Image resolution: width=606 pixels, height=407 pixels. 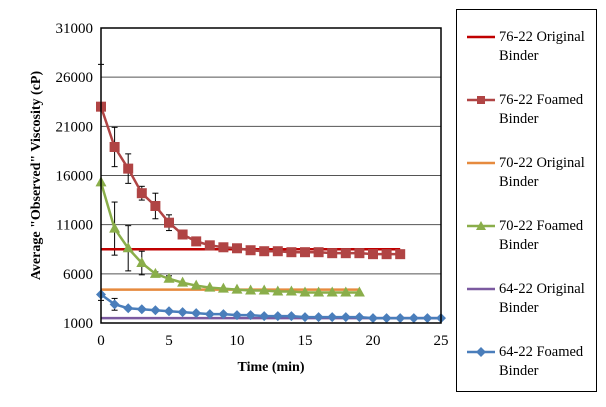 I want to click on y-axis-title: Average "Observed" Viscosity (cP), so click(x=36, y=176).